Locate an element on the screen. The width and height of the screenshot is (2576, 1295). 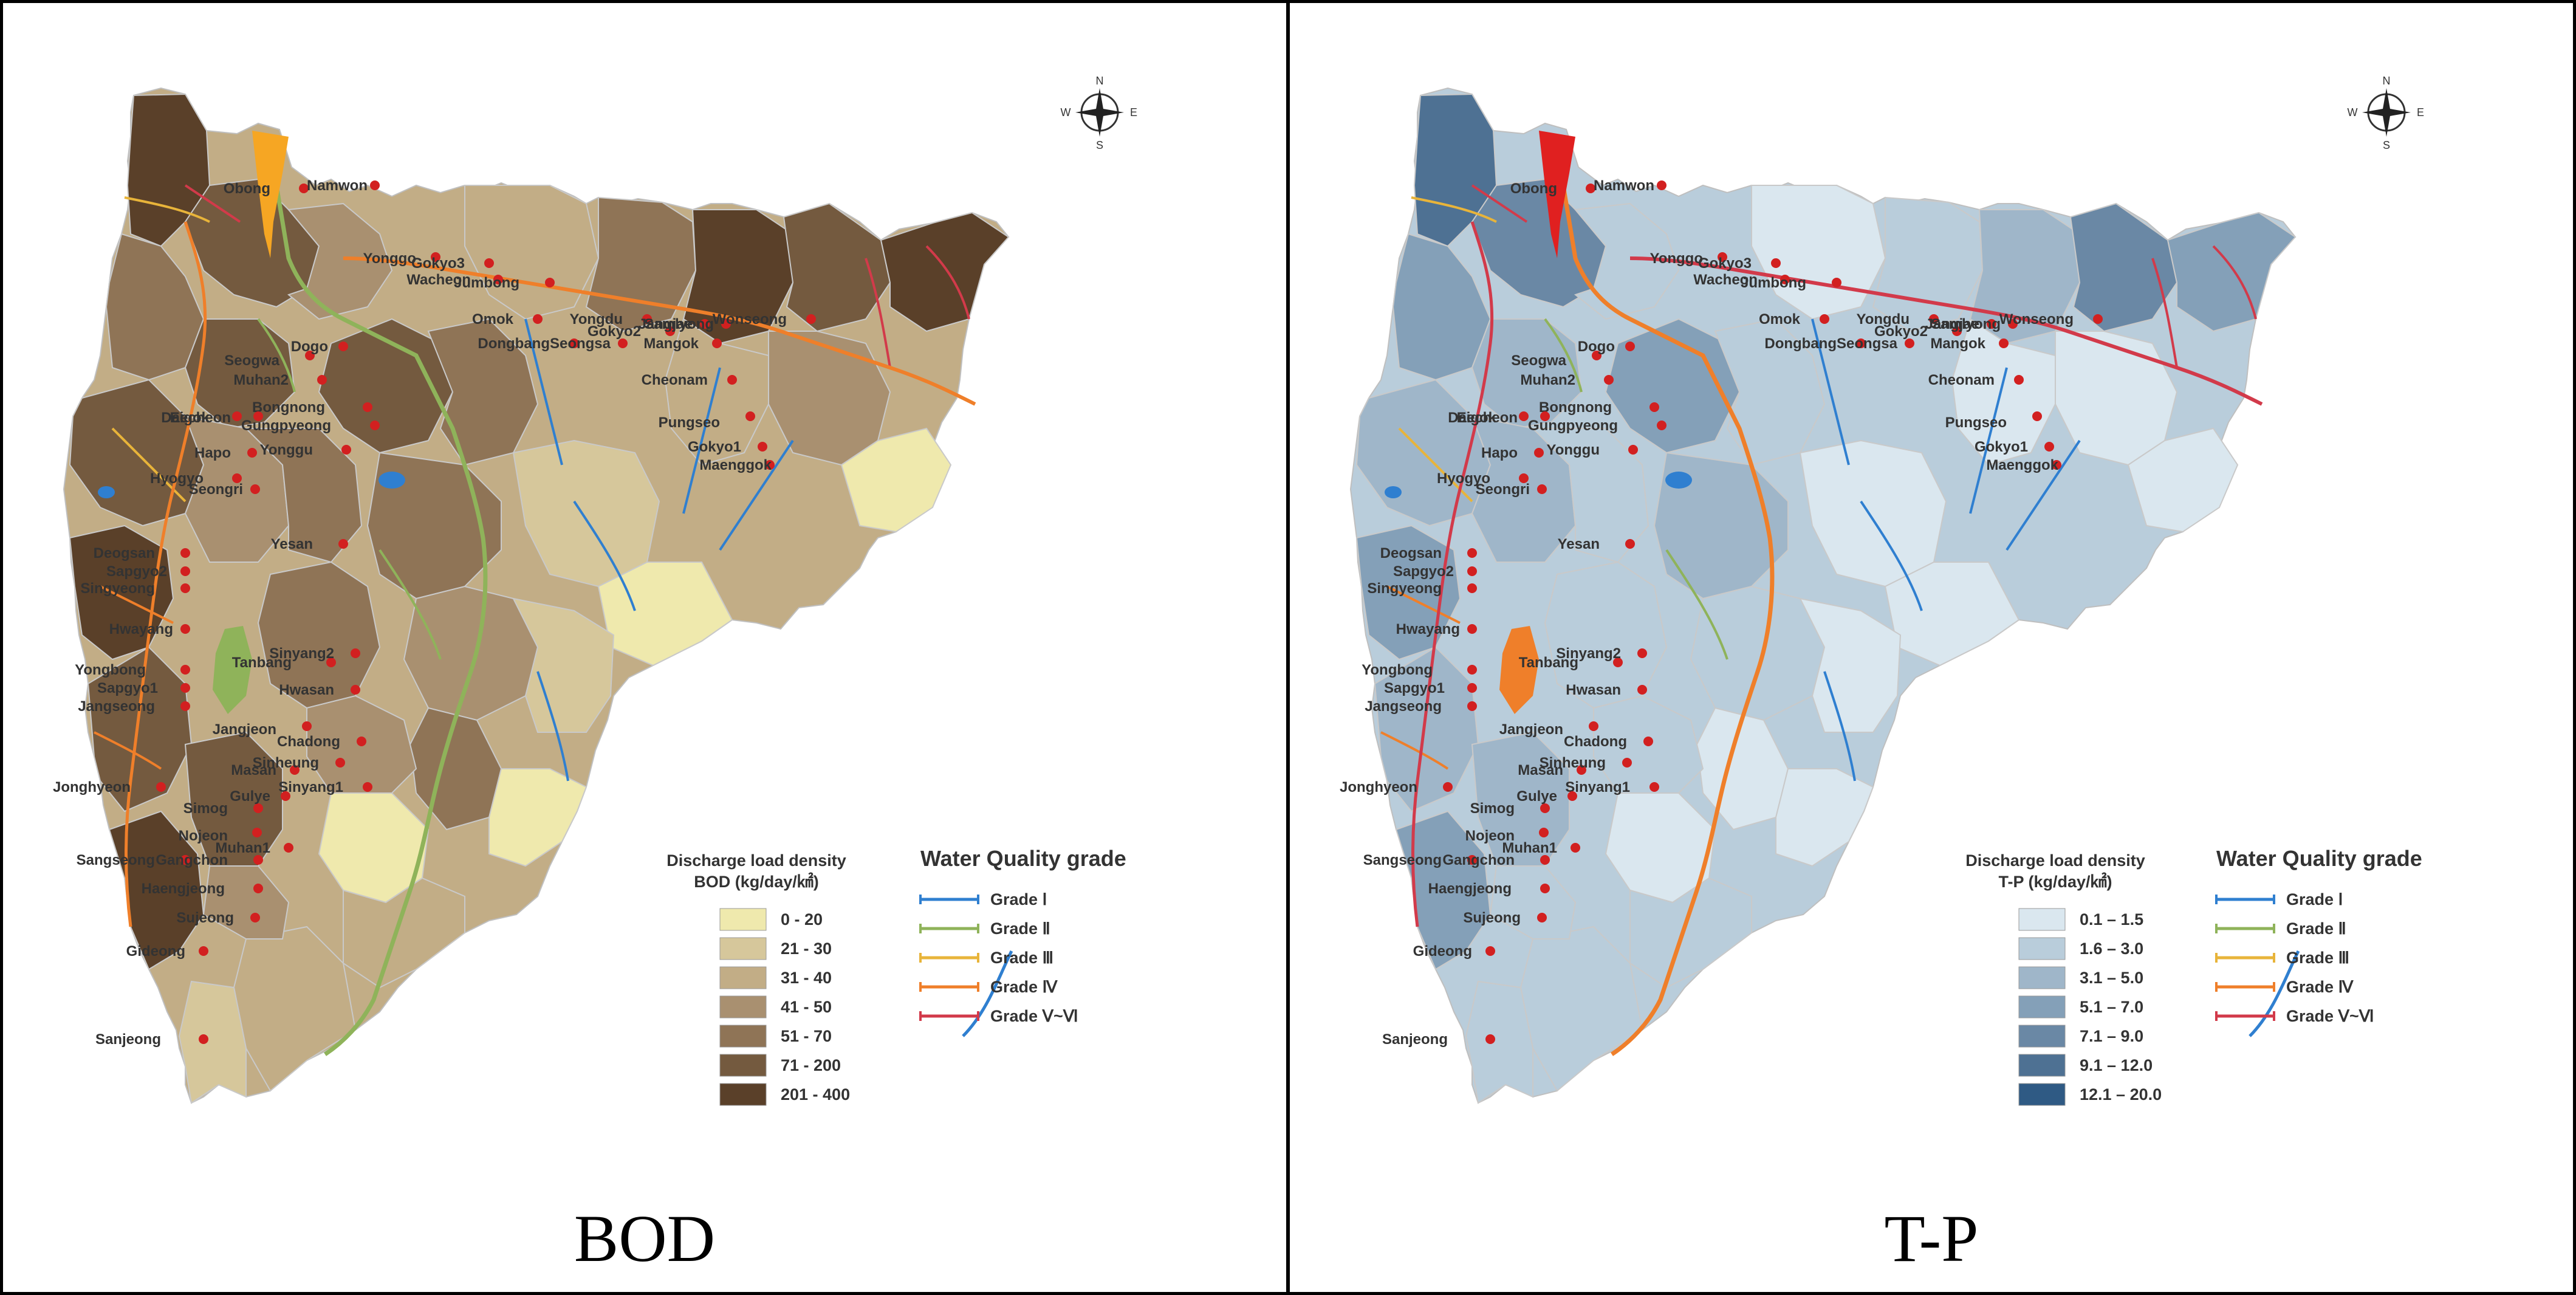
station-label: Samlyong is located at coordinates (679, 324).